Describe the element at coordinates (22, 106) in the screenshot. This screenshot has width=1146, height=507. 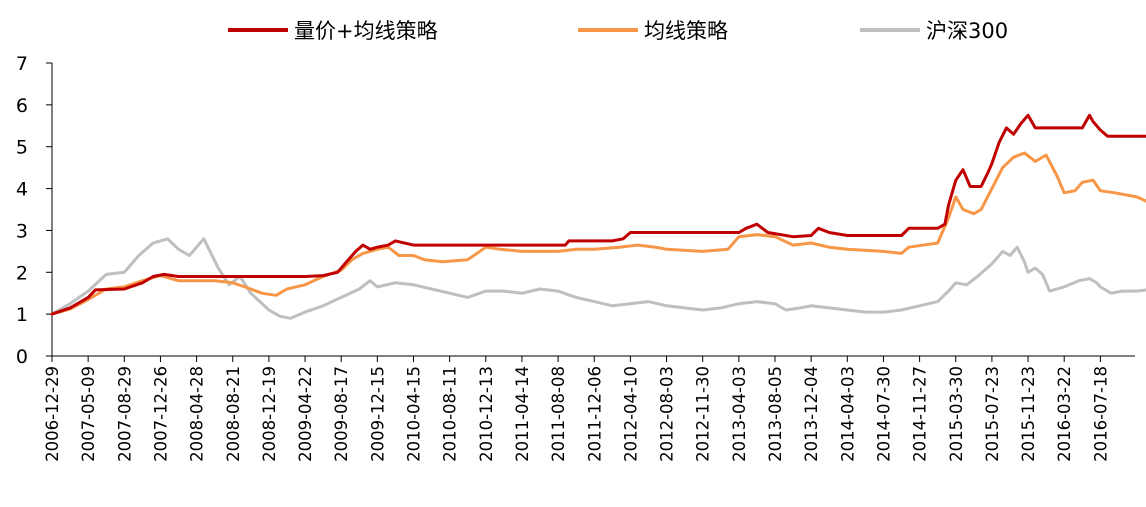
I see `y-tick-label: 6` at that location.